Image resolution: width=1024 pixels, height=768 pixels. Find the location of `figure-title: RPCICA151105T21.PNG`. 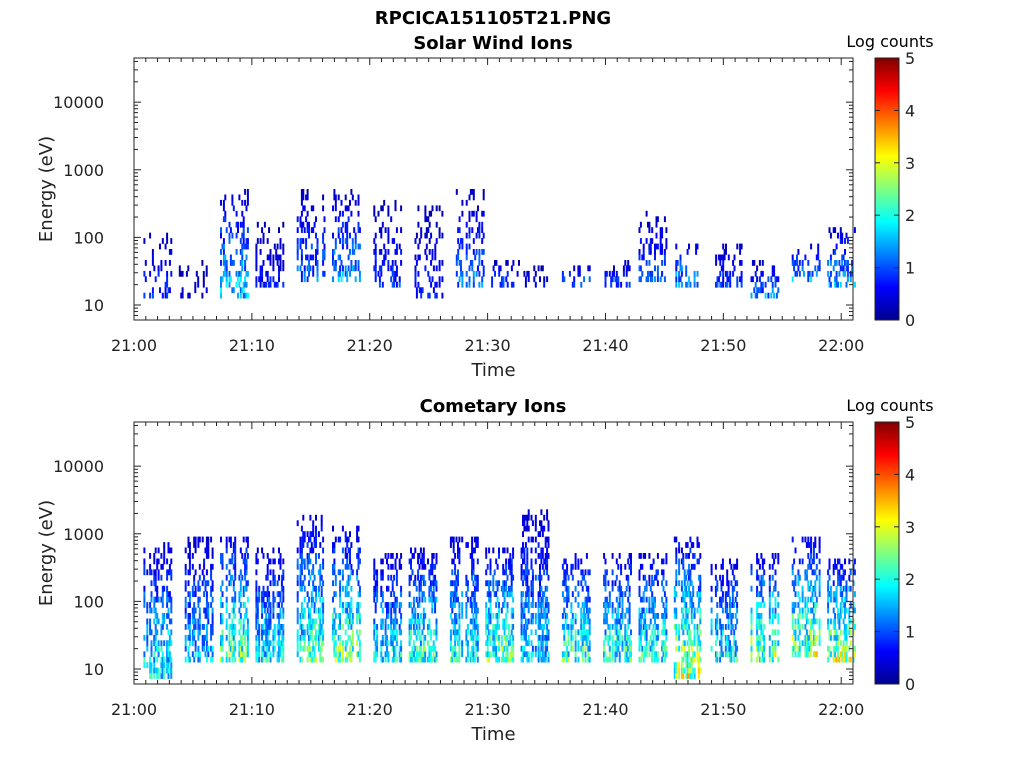

figure-title: RPCICA151105T21.PNG is located at coordinates (493, 18).